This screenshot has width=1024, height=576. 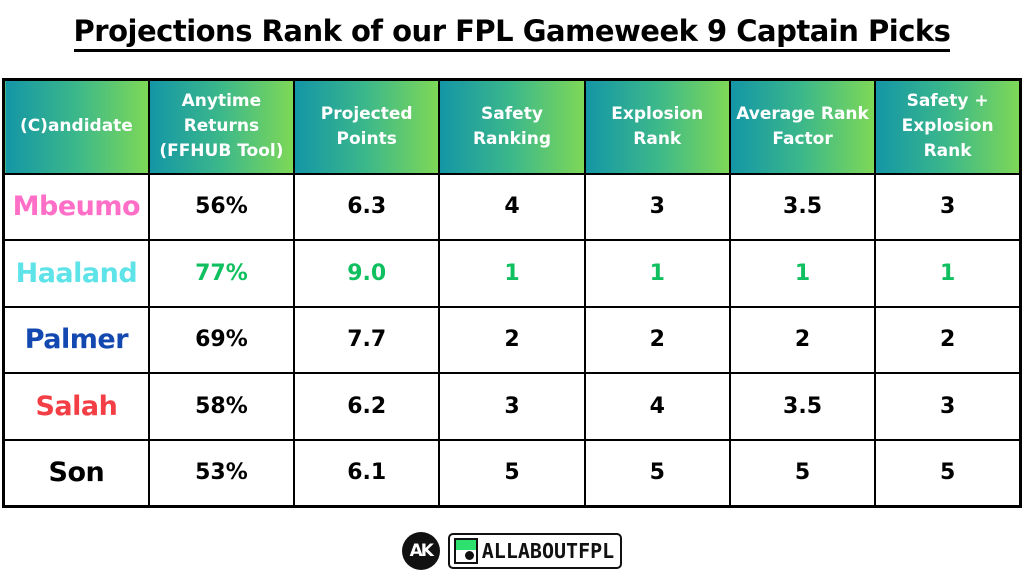 What do you see at coordinates (802, 273) in the screenshot?
I see `cell-average-rank-factor: 1` at bounding box center [802, 273].